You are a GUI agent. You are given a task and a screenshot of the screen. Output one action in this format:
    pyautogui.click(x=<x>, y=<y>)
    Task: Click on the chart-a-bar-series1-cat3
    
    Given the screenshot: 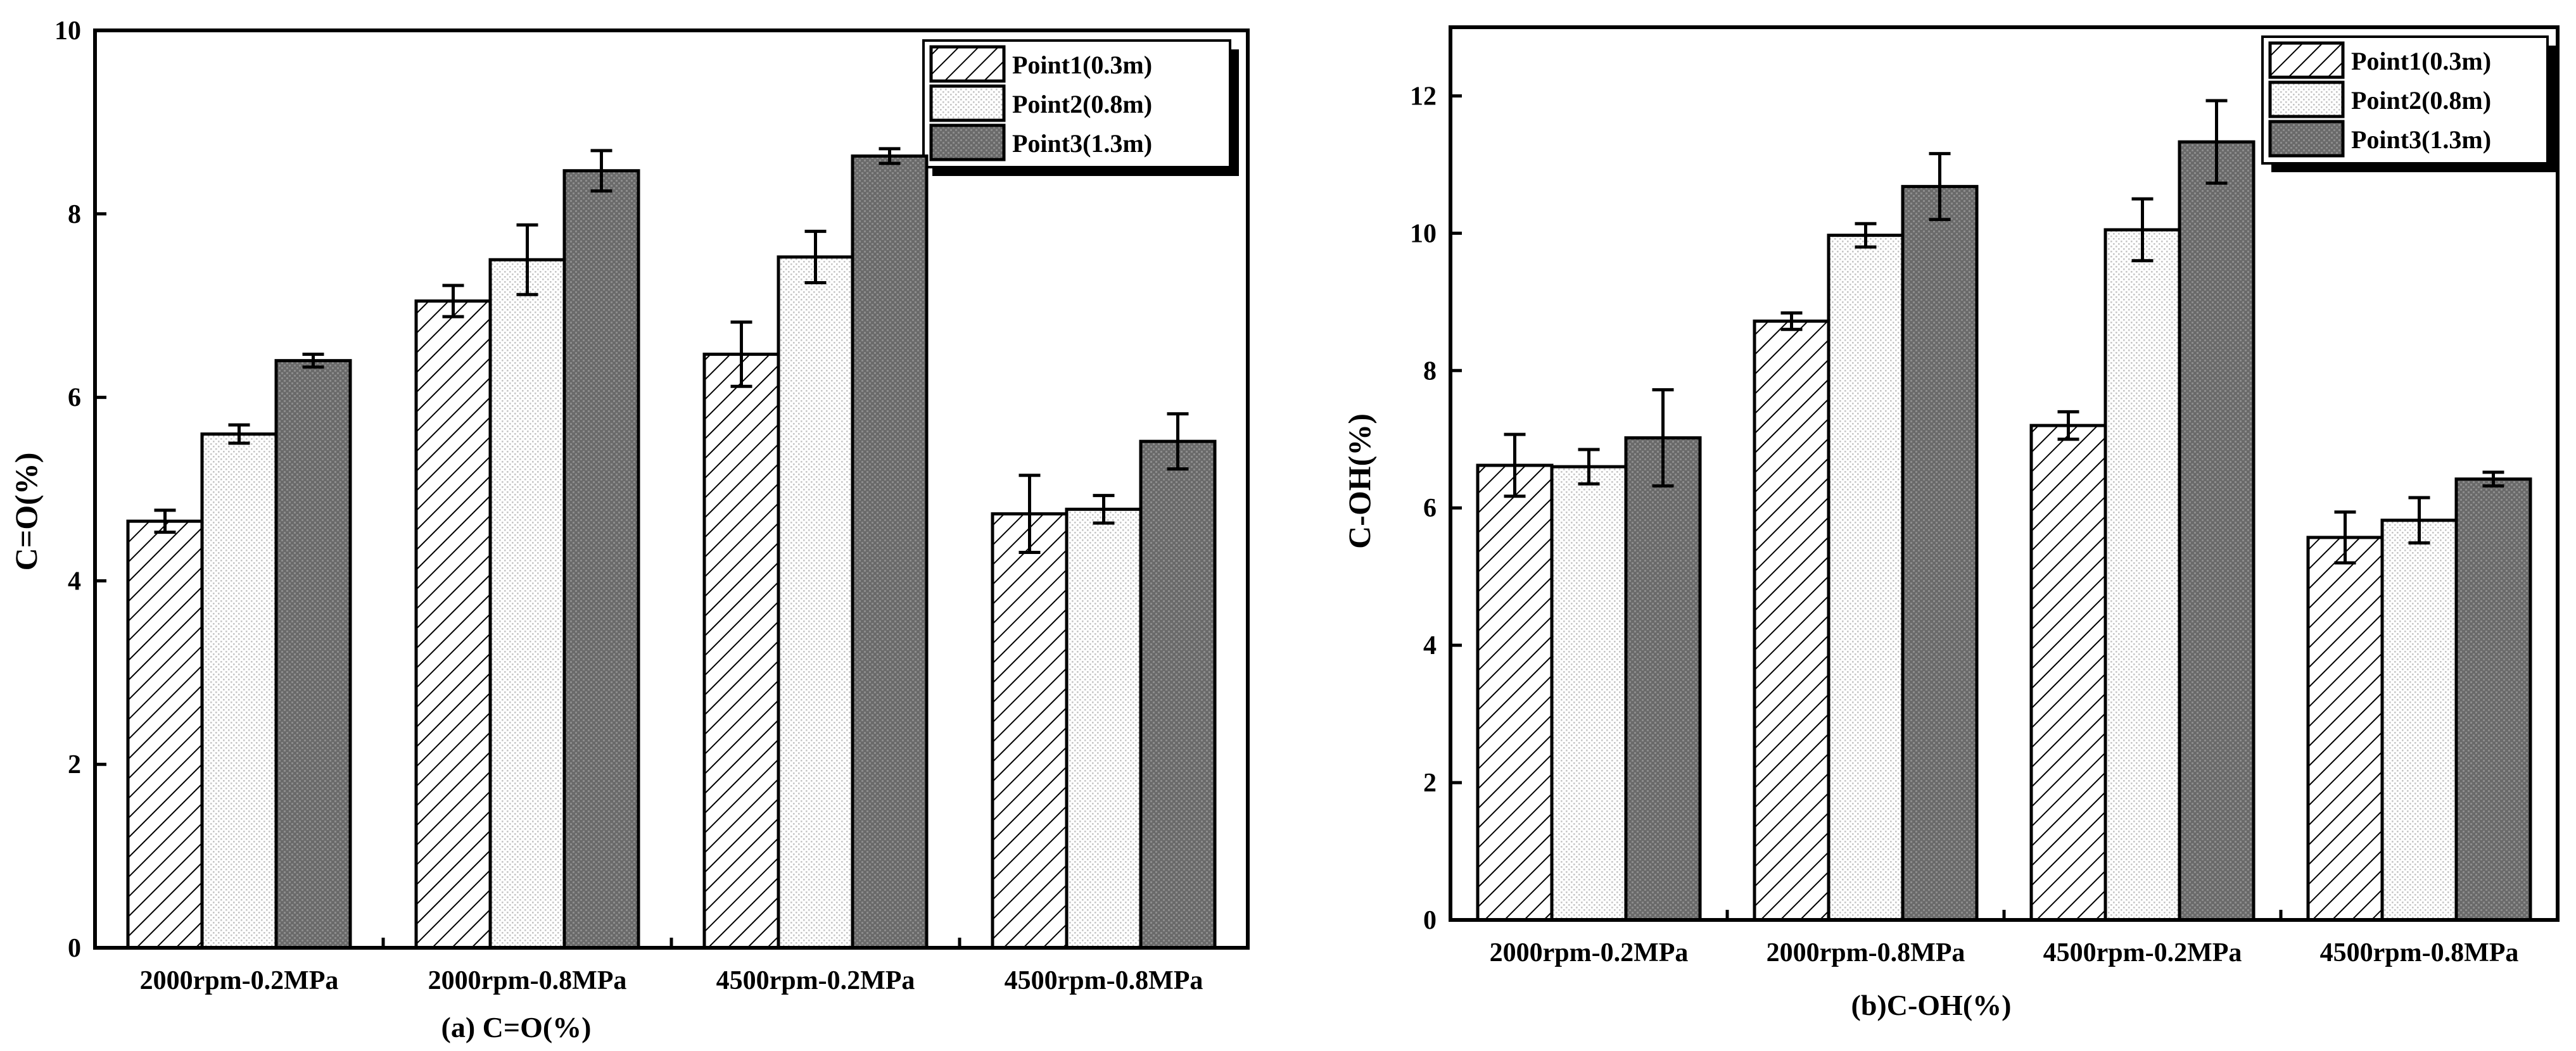 What is the action you would take?
    pyautogui.click(x=741, y=651)
    